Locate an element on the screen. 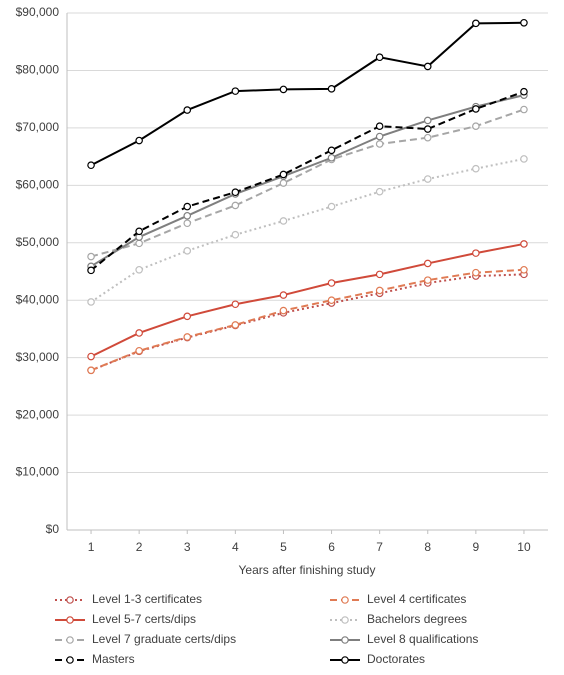  y-tick-label: $0 is located at coordinates (53, 529).